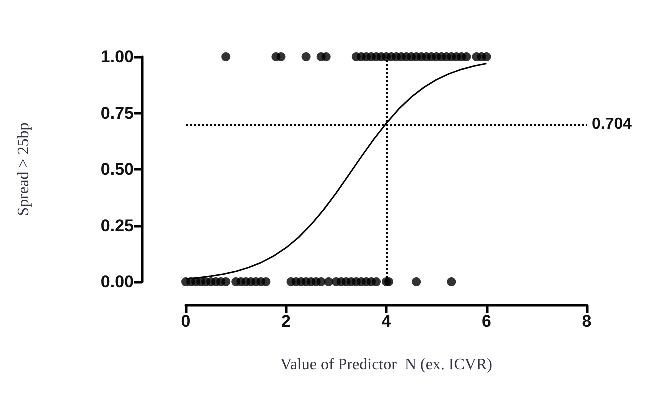 This screenshot has width=661, height=409. I want to click on x-tick-label: 8, so click(587, 321).